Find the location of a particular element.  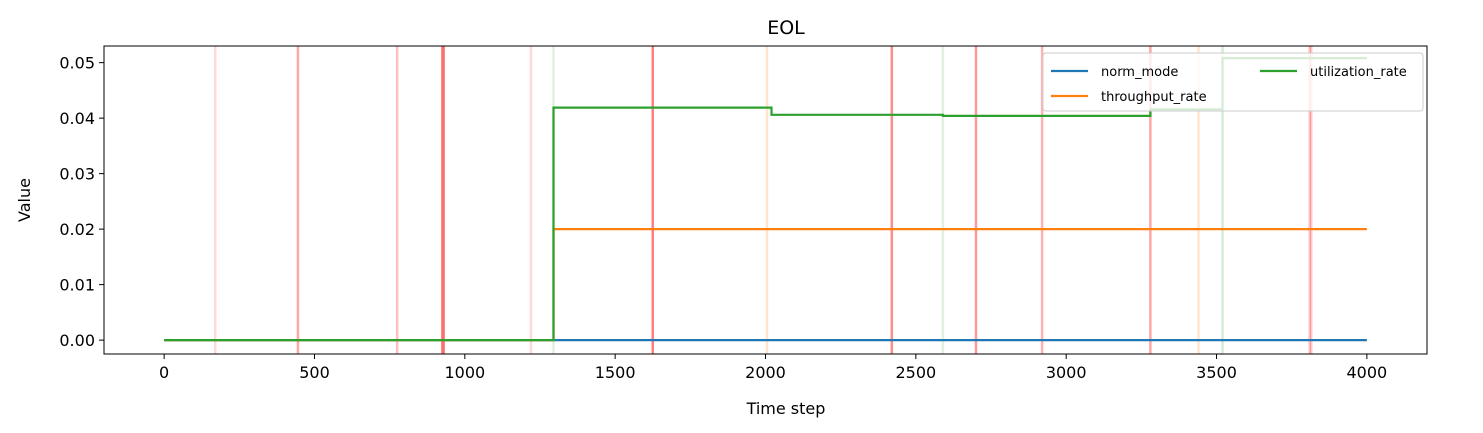

y-axis: 0.00 0.01 0.02 0.03 0.04 0.05 is located at coordinates (81, 202).